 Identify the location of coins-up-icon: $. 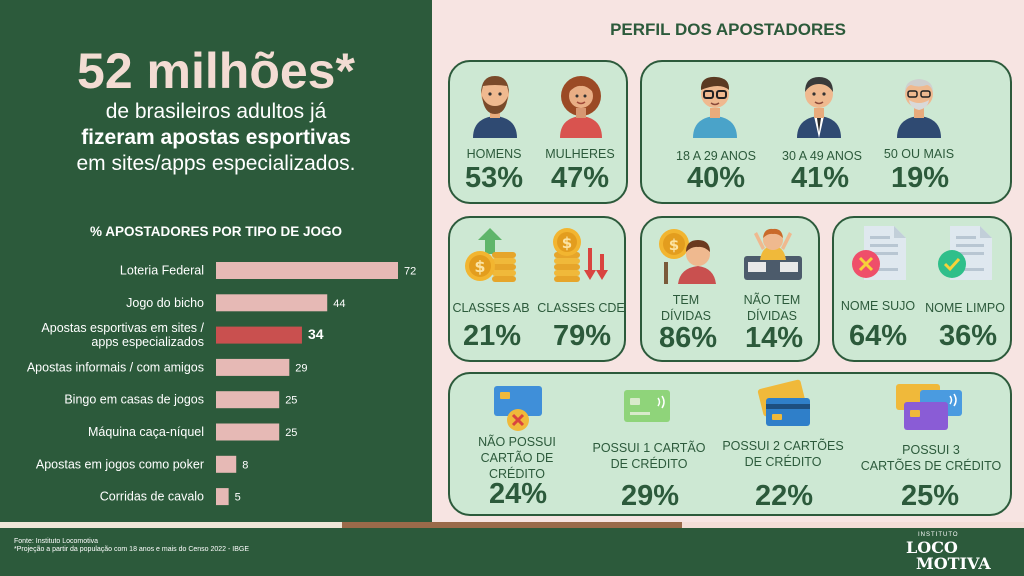
(490, 255).